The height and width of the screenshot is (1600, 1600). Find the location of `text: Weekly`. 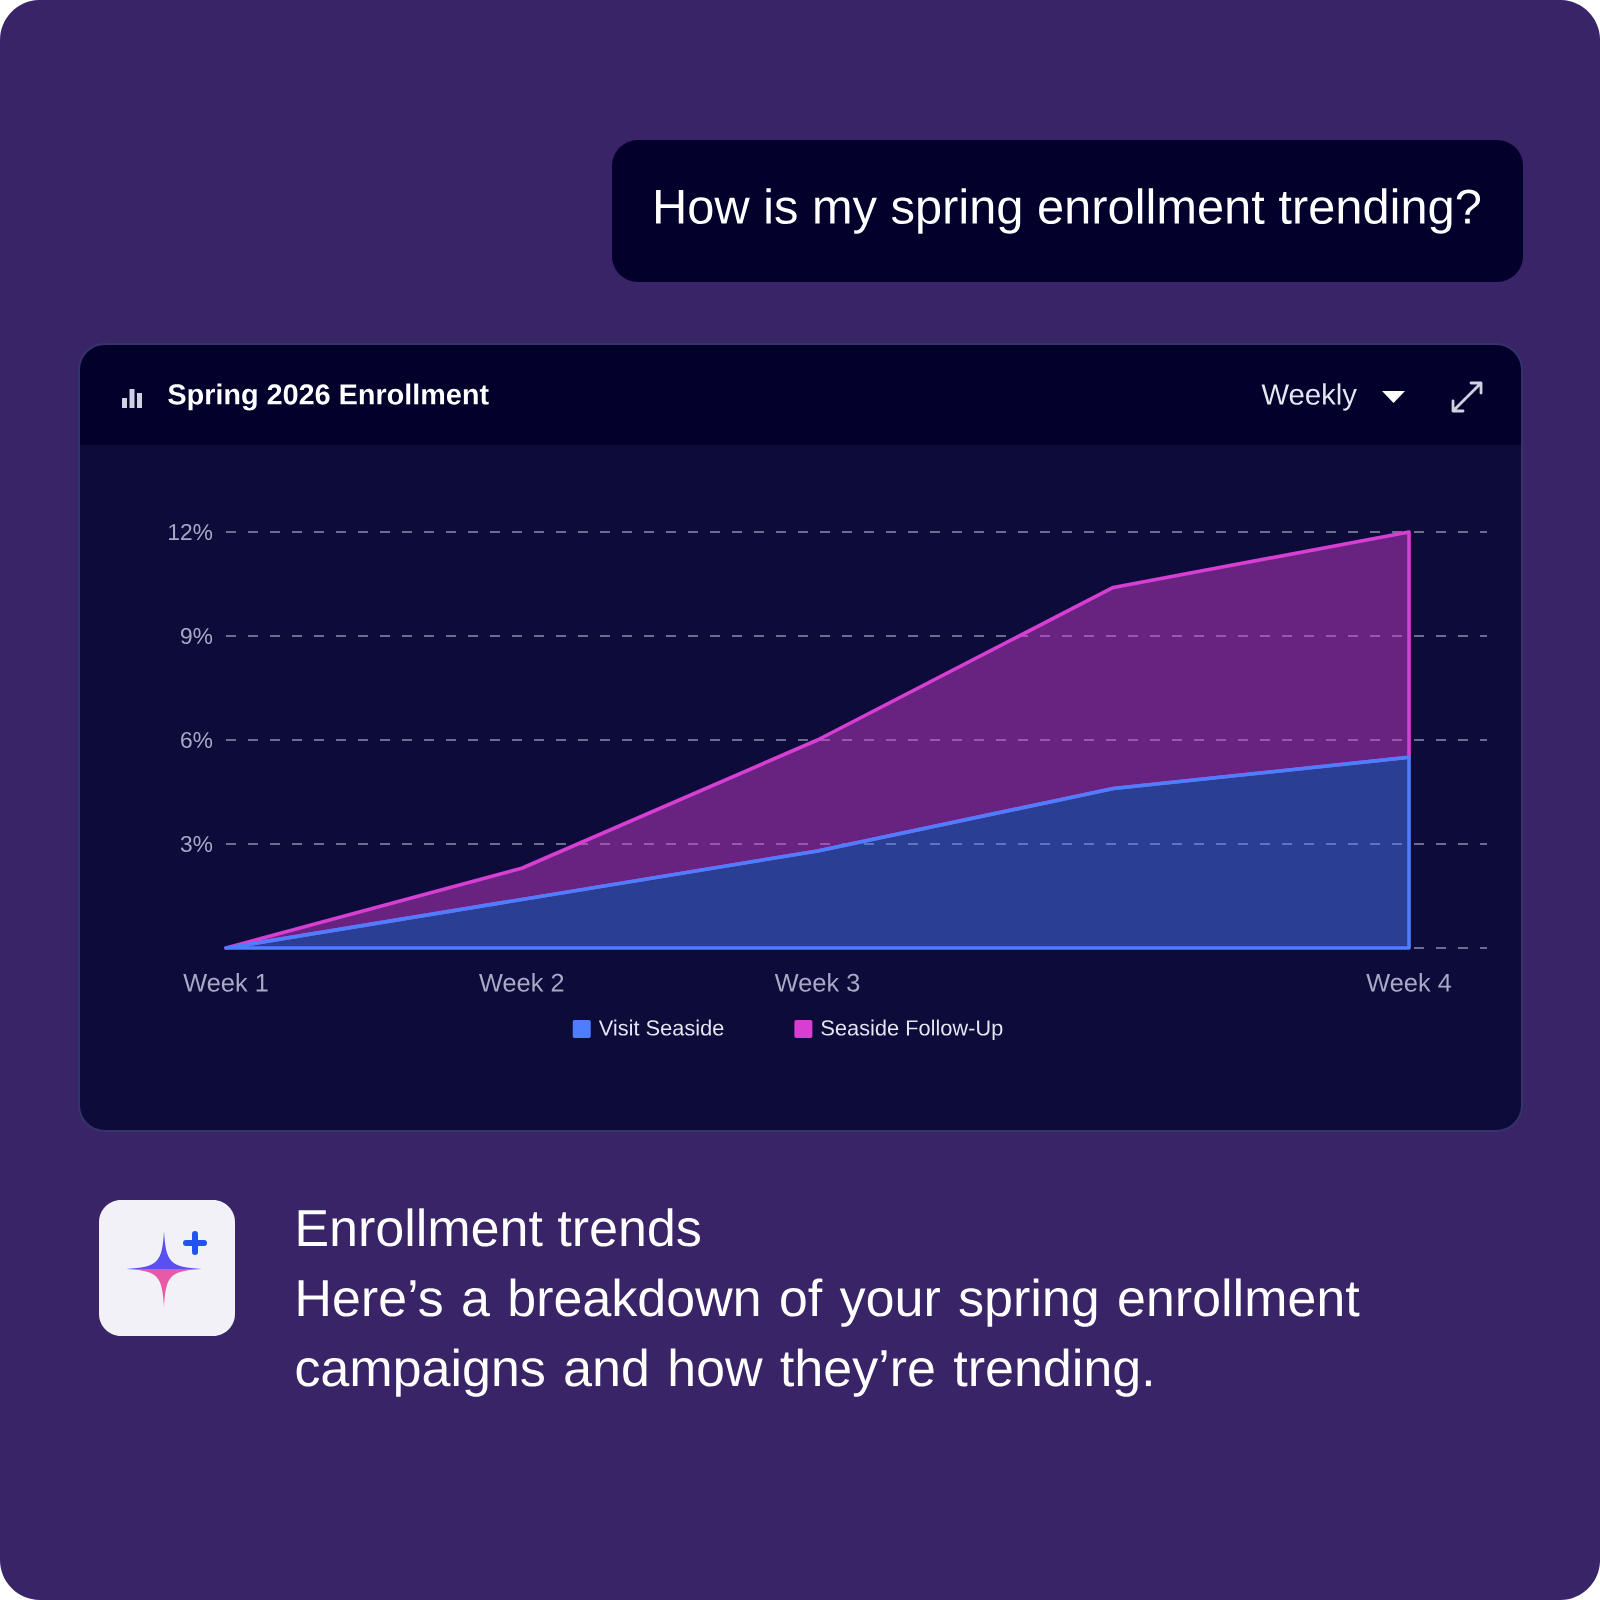

text: Weekly is located at coordinates (1309, 397).